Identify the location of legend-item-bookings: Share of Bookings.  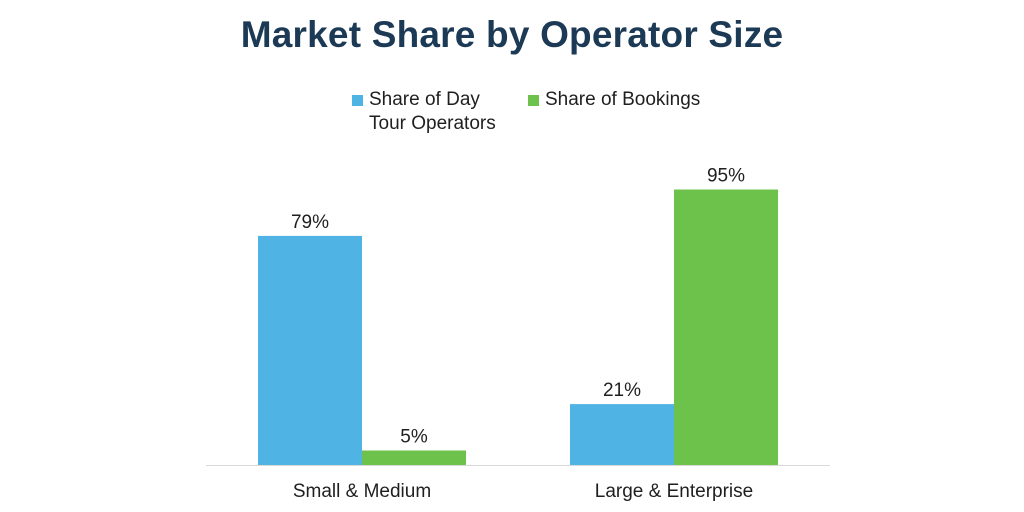
(631, 100).